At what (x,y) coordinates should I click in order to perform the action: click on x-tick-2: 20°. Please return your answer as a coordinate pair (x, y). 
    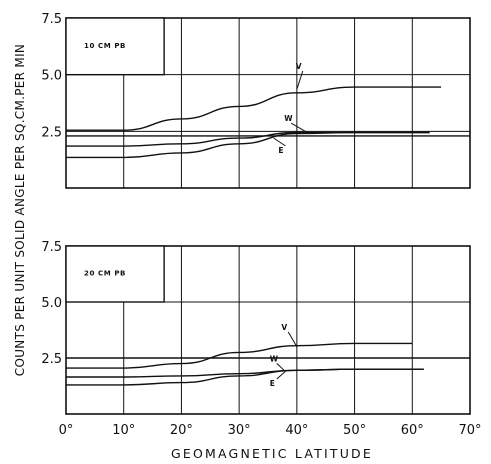
    Looking at the image, I should click on (181, 430).